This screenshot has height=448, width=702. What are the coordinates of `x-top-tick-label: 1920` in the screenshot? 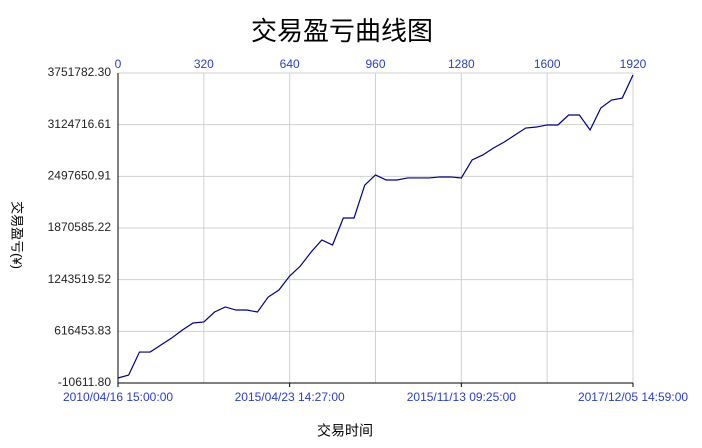 It's located at (633, 64).